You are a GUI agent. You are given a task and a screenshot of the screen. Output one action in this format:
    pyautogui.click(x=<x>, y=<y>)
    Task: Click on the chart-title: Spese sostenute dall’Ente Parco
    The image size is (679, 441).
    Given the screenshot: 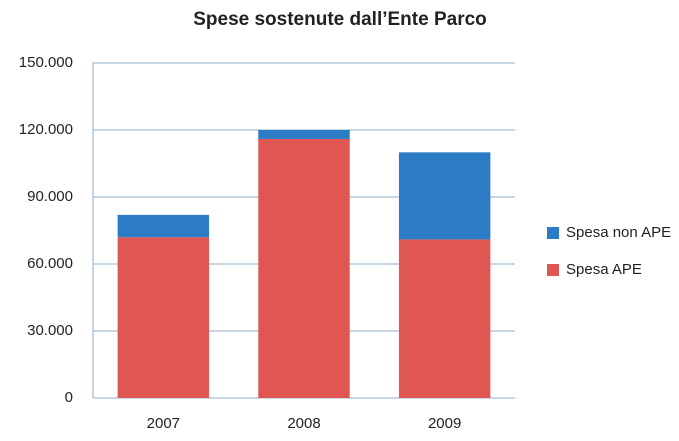 What is the action you would take?
    pyautogui.click(x=340, y=19)
    